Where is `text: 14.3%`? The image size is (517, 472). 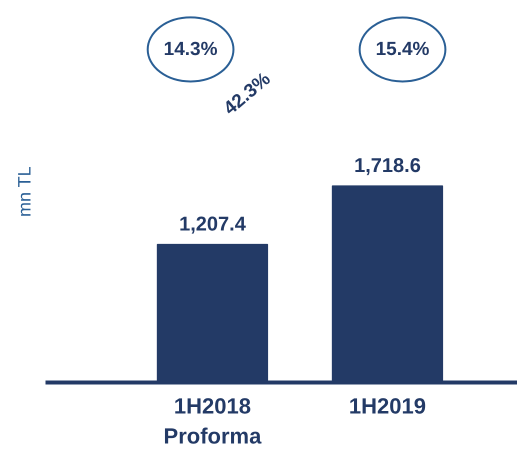
text: 14.3% is located at coordinates (191, 49).